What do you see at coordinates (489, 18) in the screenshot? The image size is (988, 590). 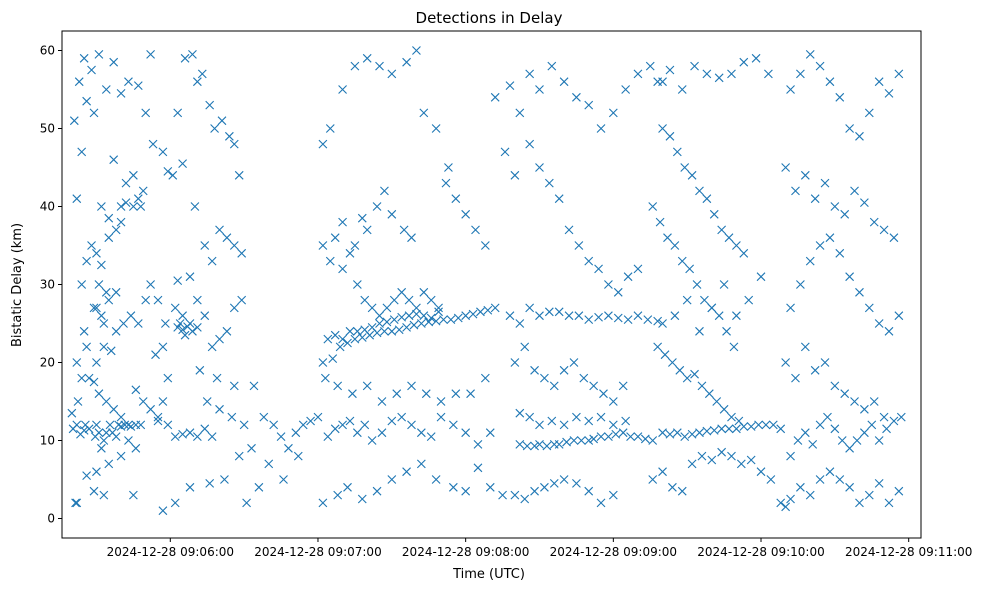 I see `chart-title: Detections in Delay` at bounding box center [489, 18].